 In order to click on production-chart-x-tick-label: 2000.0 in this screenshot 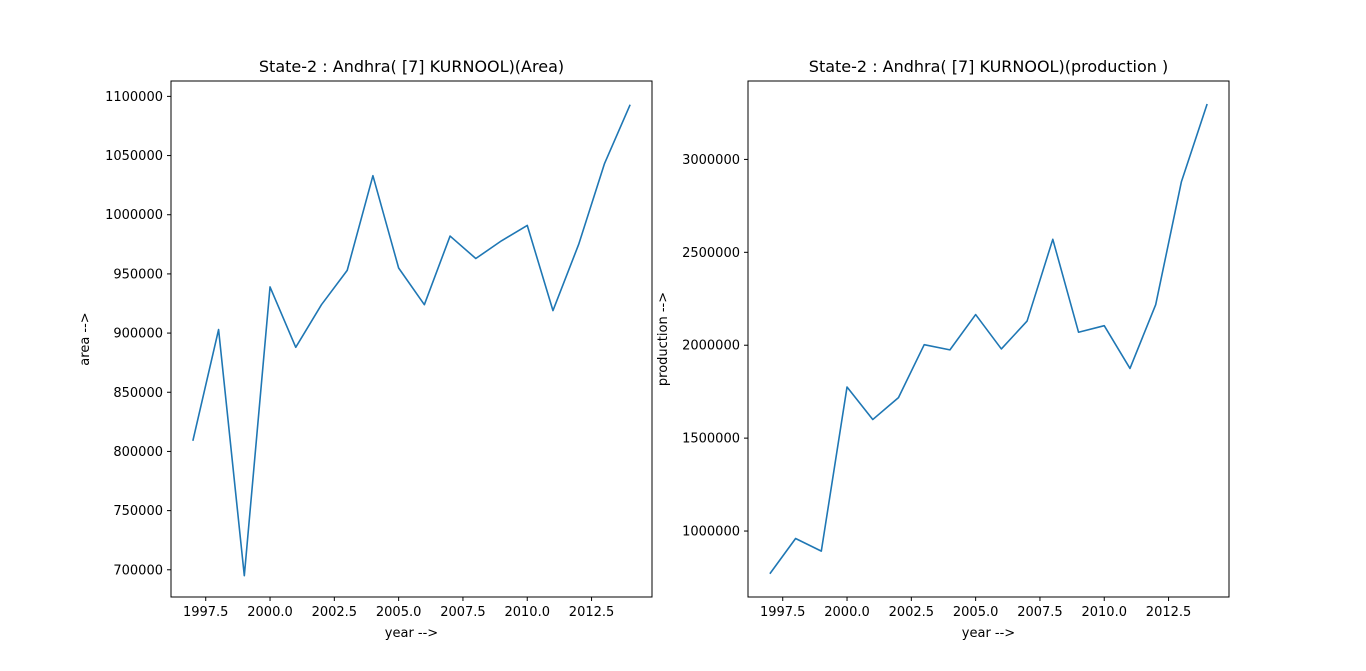, I will do `click(847, 612)`.